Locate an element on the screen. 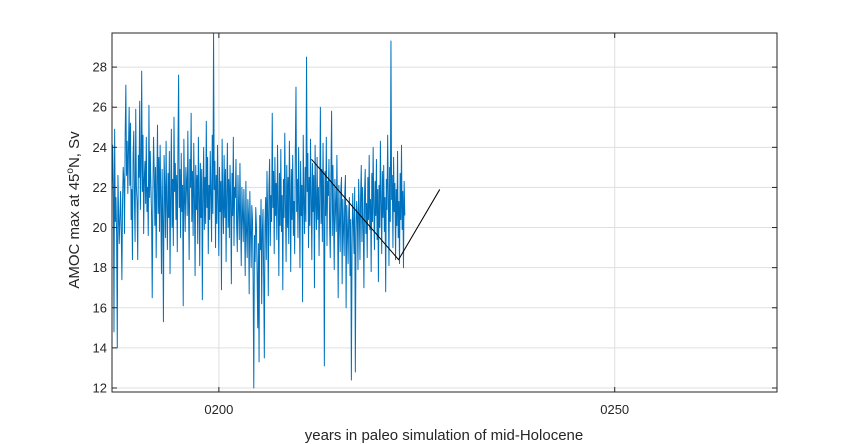 The image size is (860, 444). y-tick-label: 28 is located at coordinates (100, 67).